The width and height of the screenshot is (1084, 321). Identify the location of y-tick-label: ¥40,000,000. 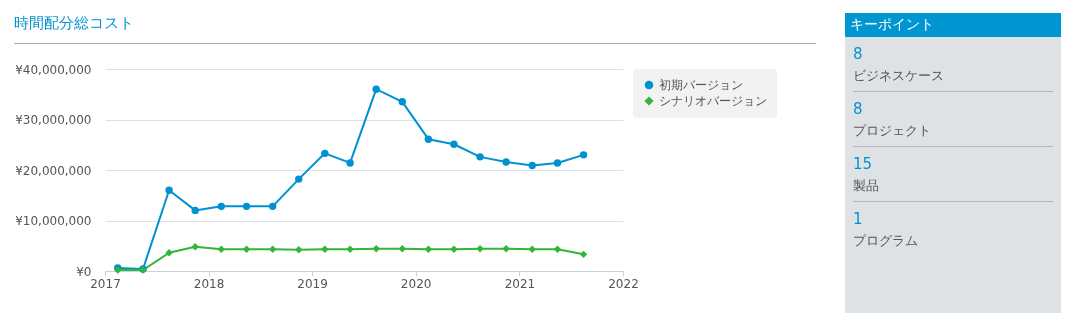
(53, 69).